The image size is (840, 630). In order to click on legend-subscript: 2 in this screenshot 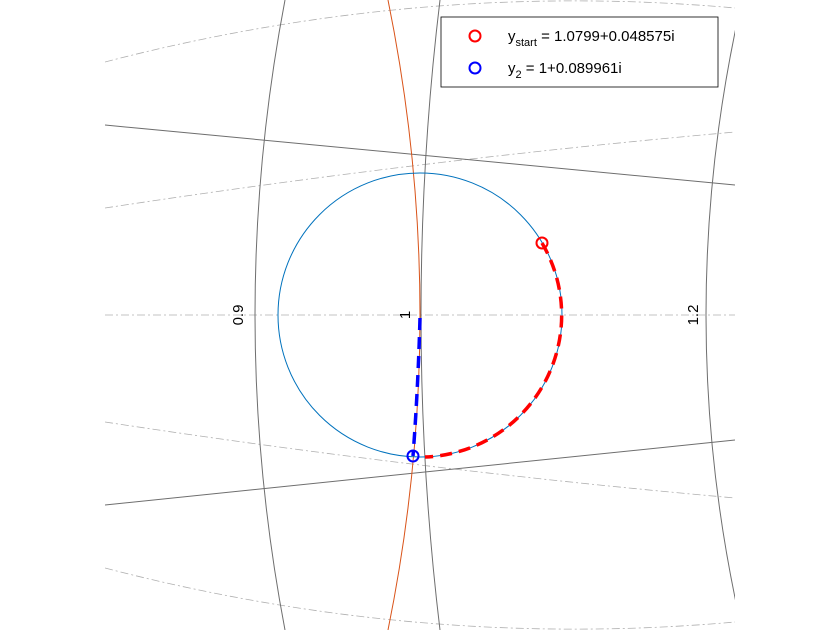, I will do `click(519, 75)`.